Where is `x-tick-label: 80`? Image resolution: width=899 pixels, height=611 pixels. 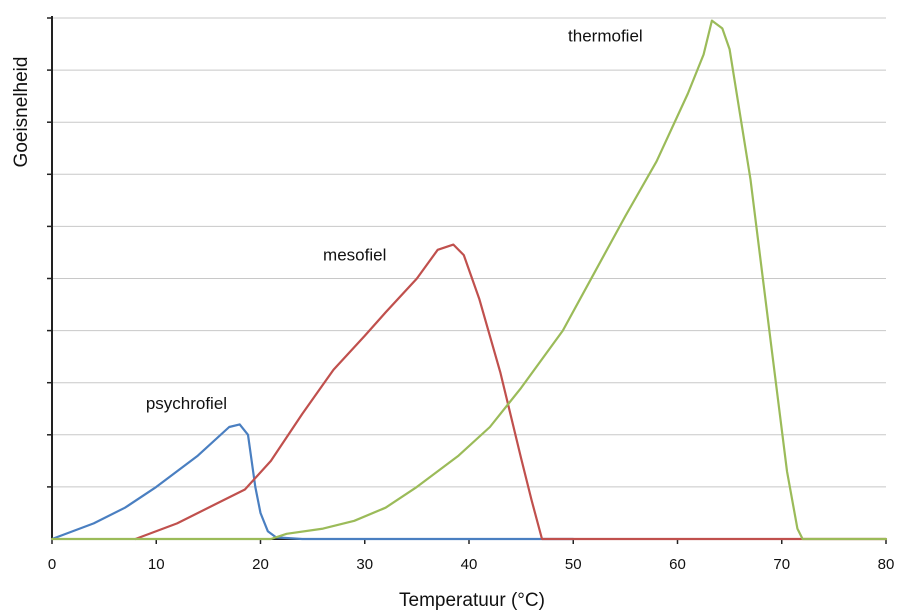 x-tick-label: 80 is located at coordinates (886, 564).